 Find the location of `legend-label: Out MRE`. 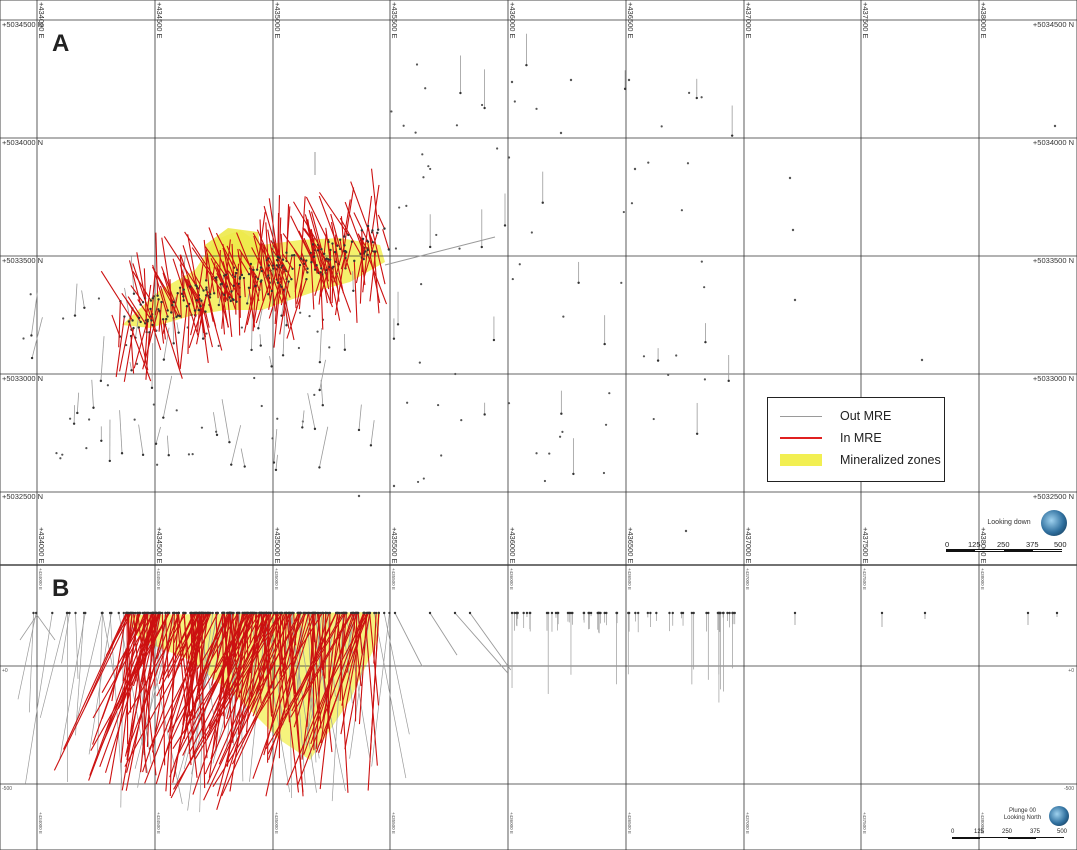

legend-label: Out MRE is located at coordinates (866, 416).